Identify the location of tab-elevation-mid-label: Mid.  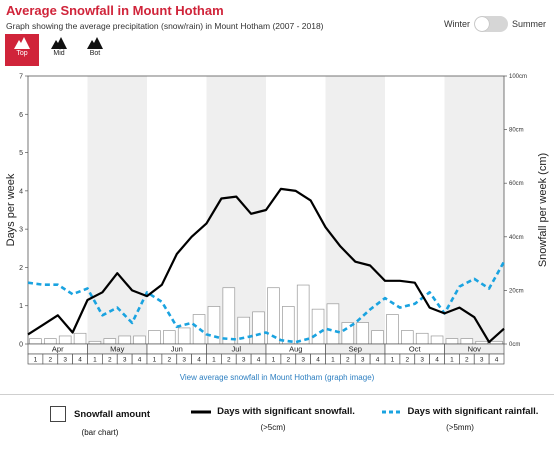
(59, 53).